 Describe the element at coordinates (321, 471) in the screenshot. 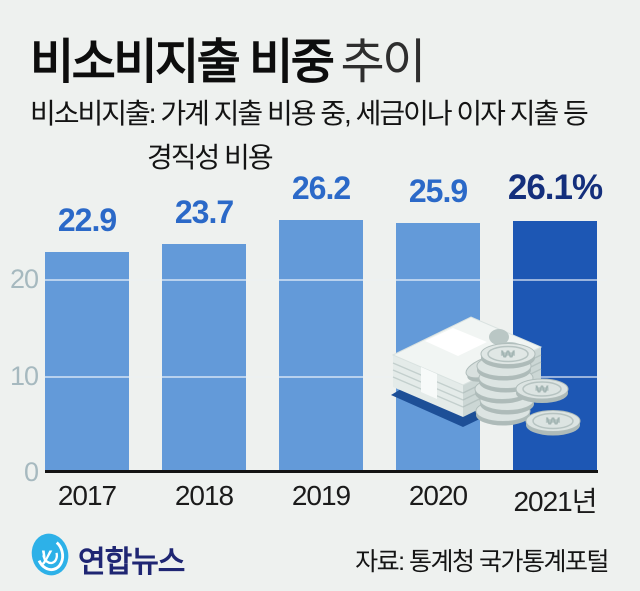

I see `x-axis-baseline` at that location.